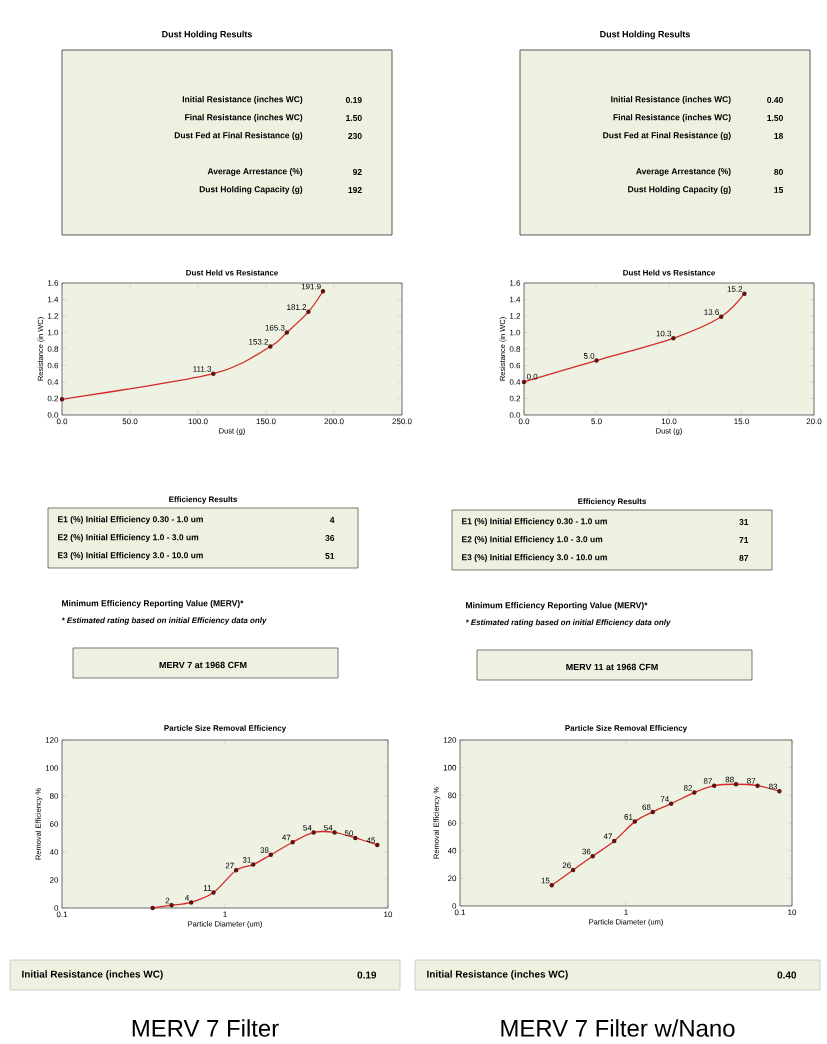  What do you see at coordinates (618, 1028) in the screenshot?
I see `text: MERV 7 Filter w/Nano` at bounding box center [618, 1028].